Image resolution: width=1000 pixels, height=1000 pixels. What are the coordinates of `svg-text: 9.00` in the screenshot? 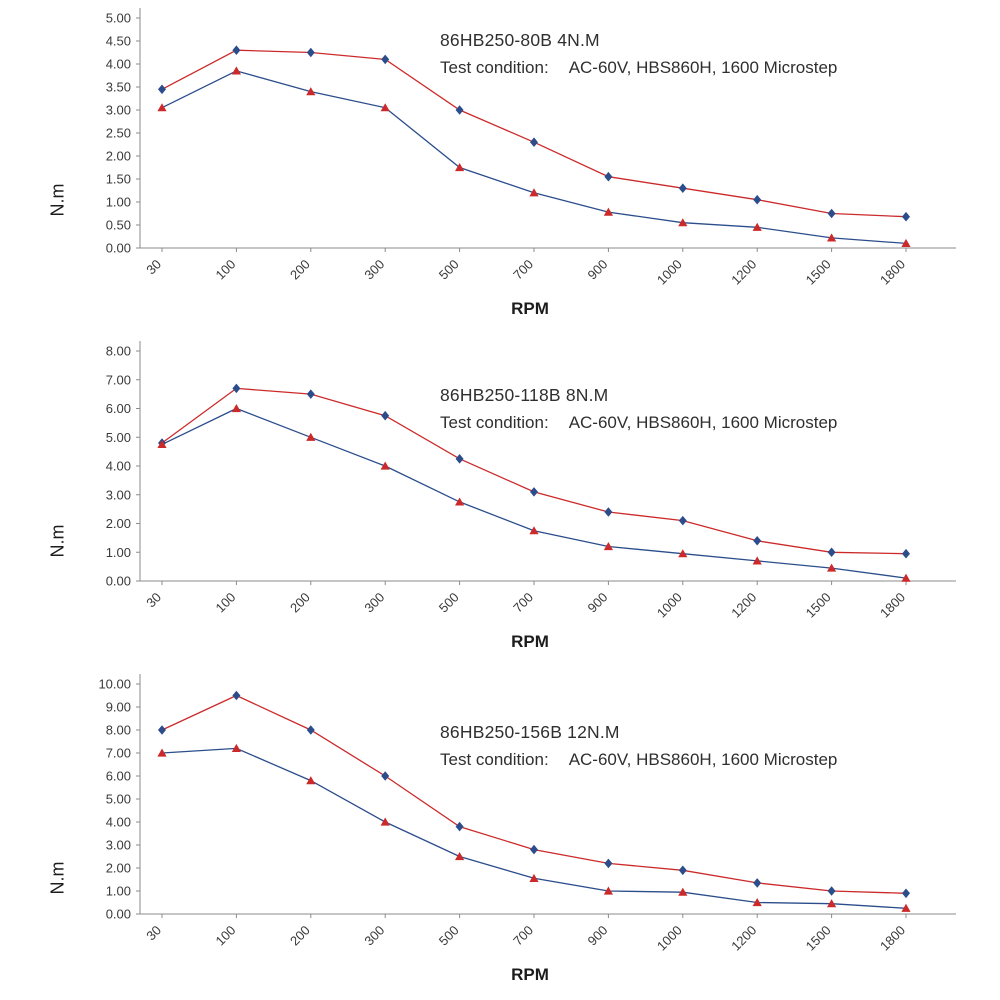 It's located at (118, 707).